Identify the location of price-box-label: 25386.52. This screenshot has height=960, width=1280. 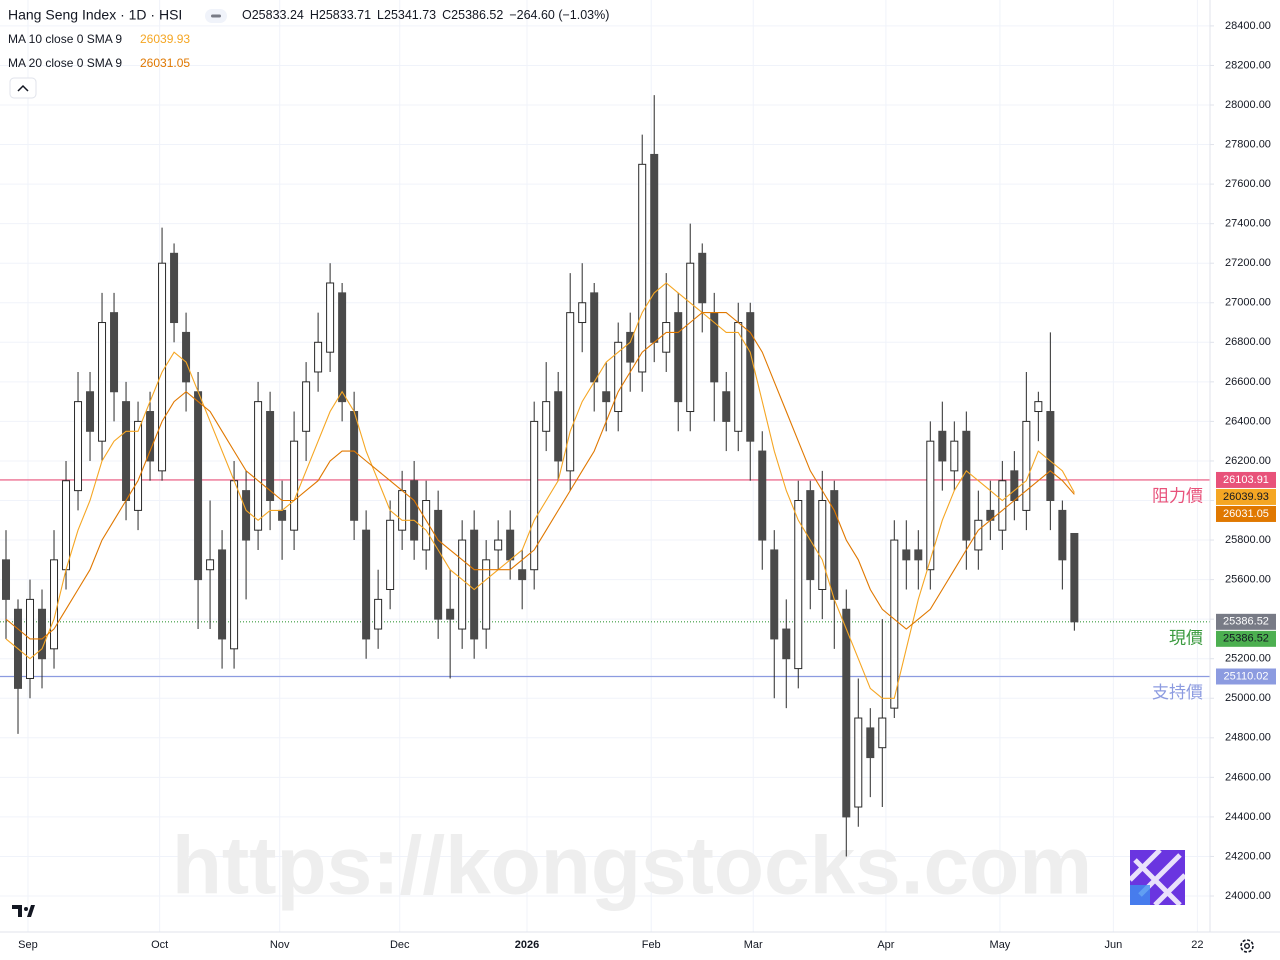
(1246, 639).